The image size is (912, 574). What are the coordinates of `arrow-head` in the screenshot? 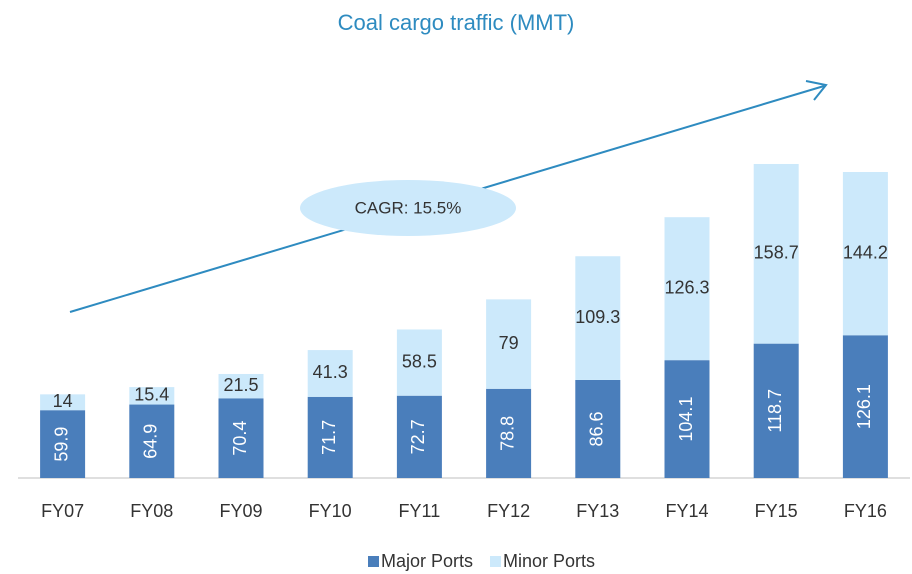 It's located at (816, 90).